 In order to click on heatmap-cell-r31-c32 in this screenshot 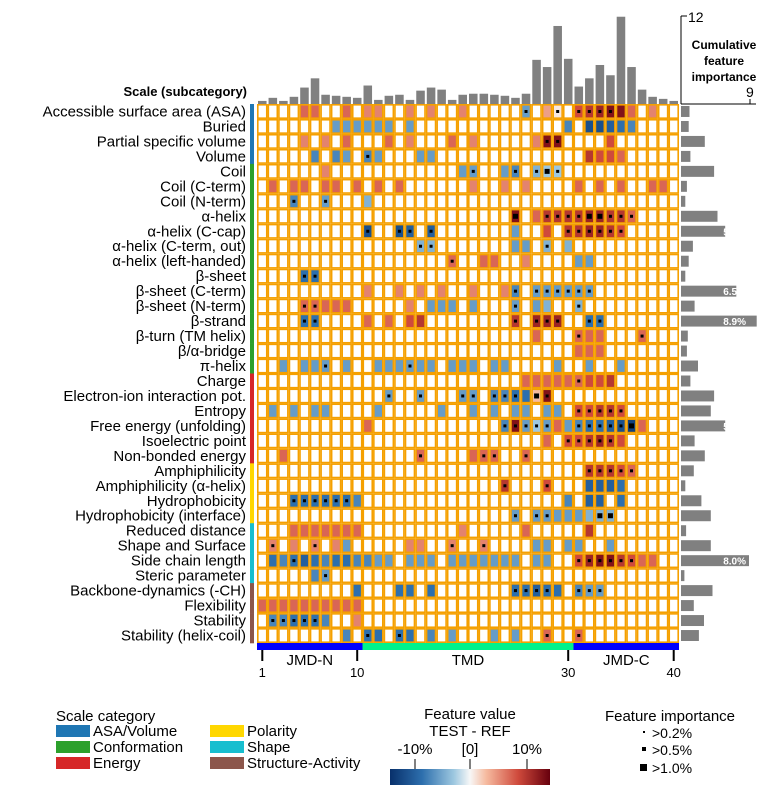, I will do `click(589, 576)`.